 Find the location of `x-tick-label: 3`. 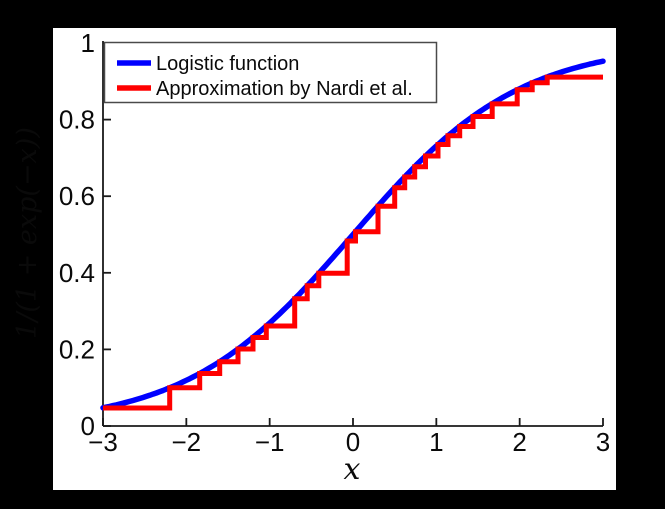

x-tick-label: 3 is located at coordinates (603, 442).